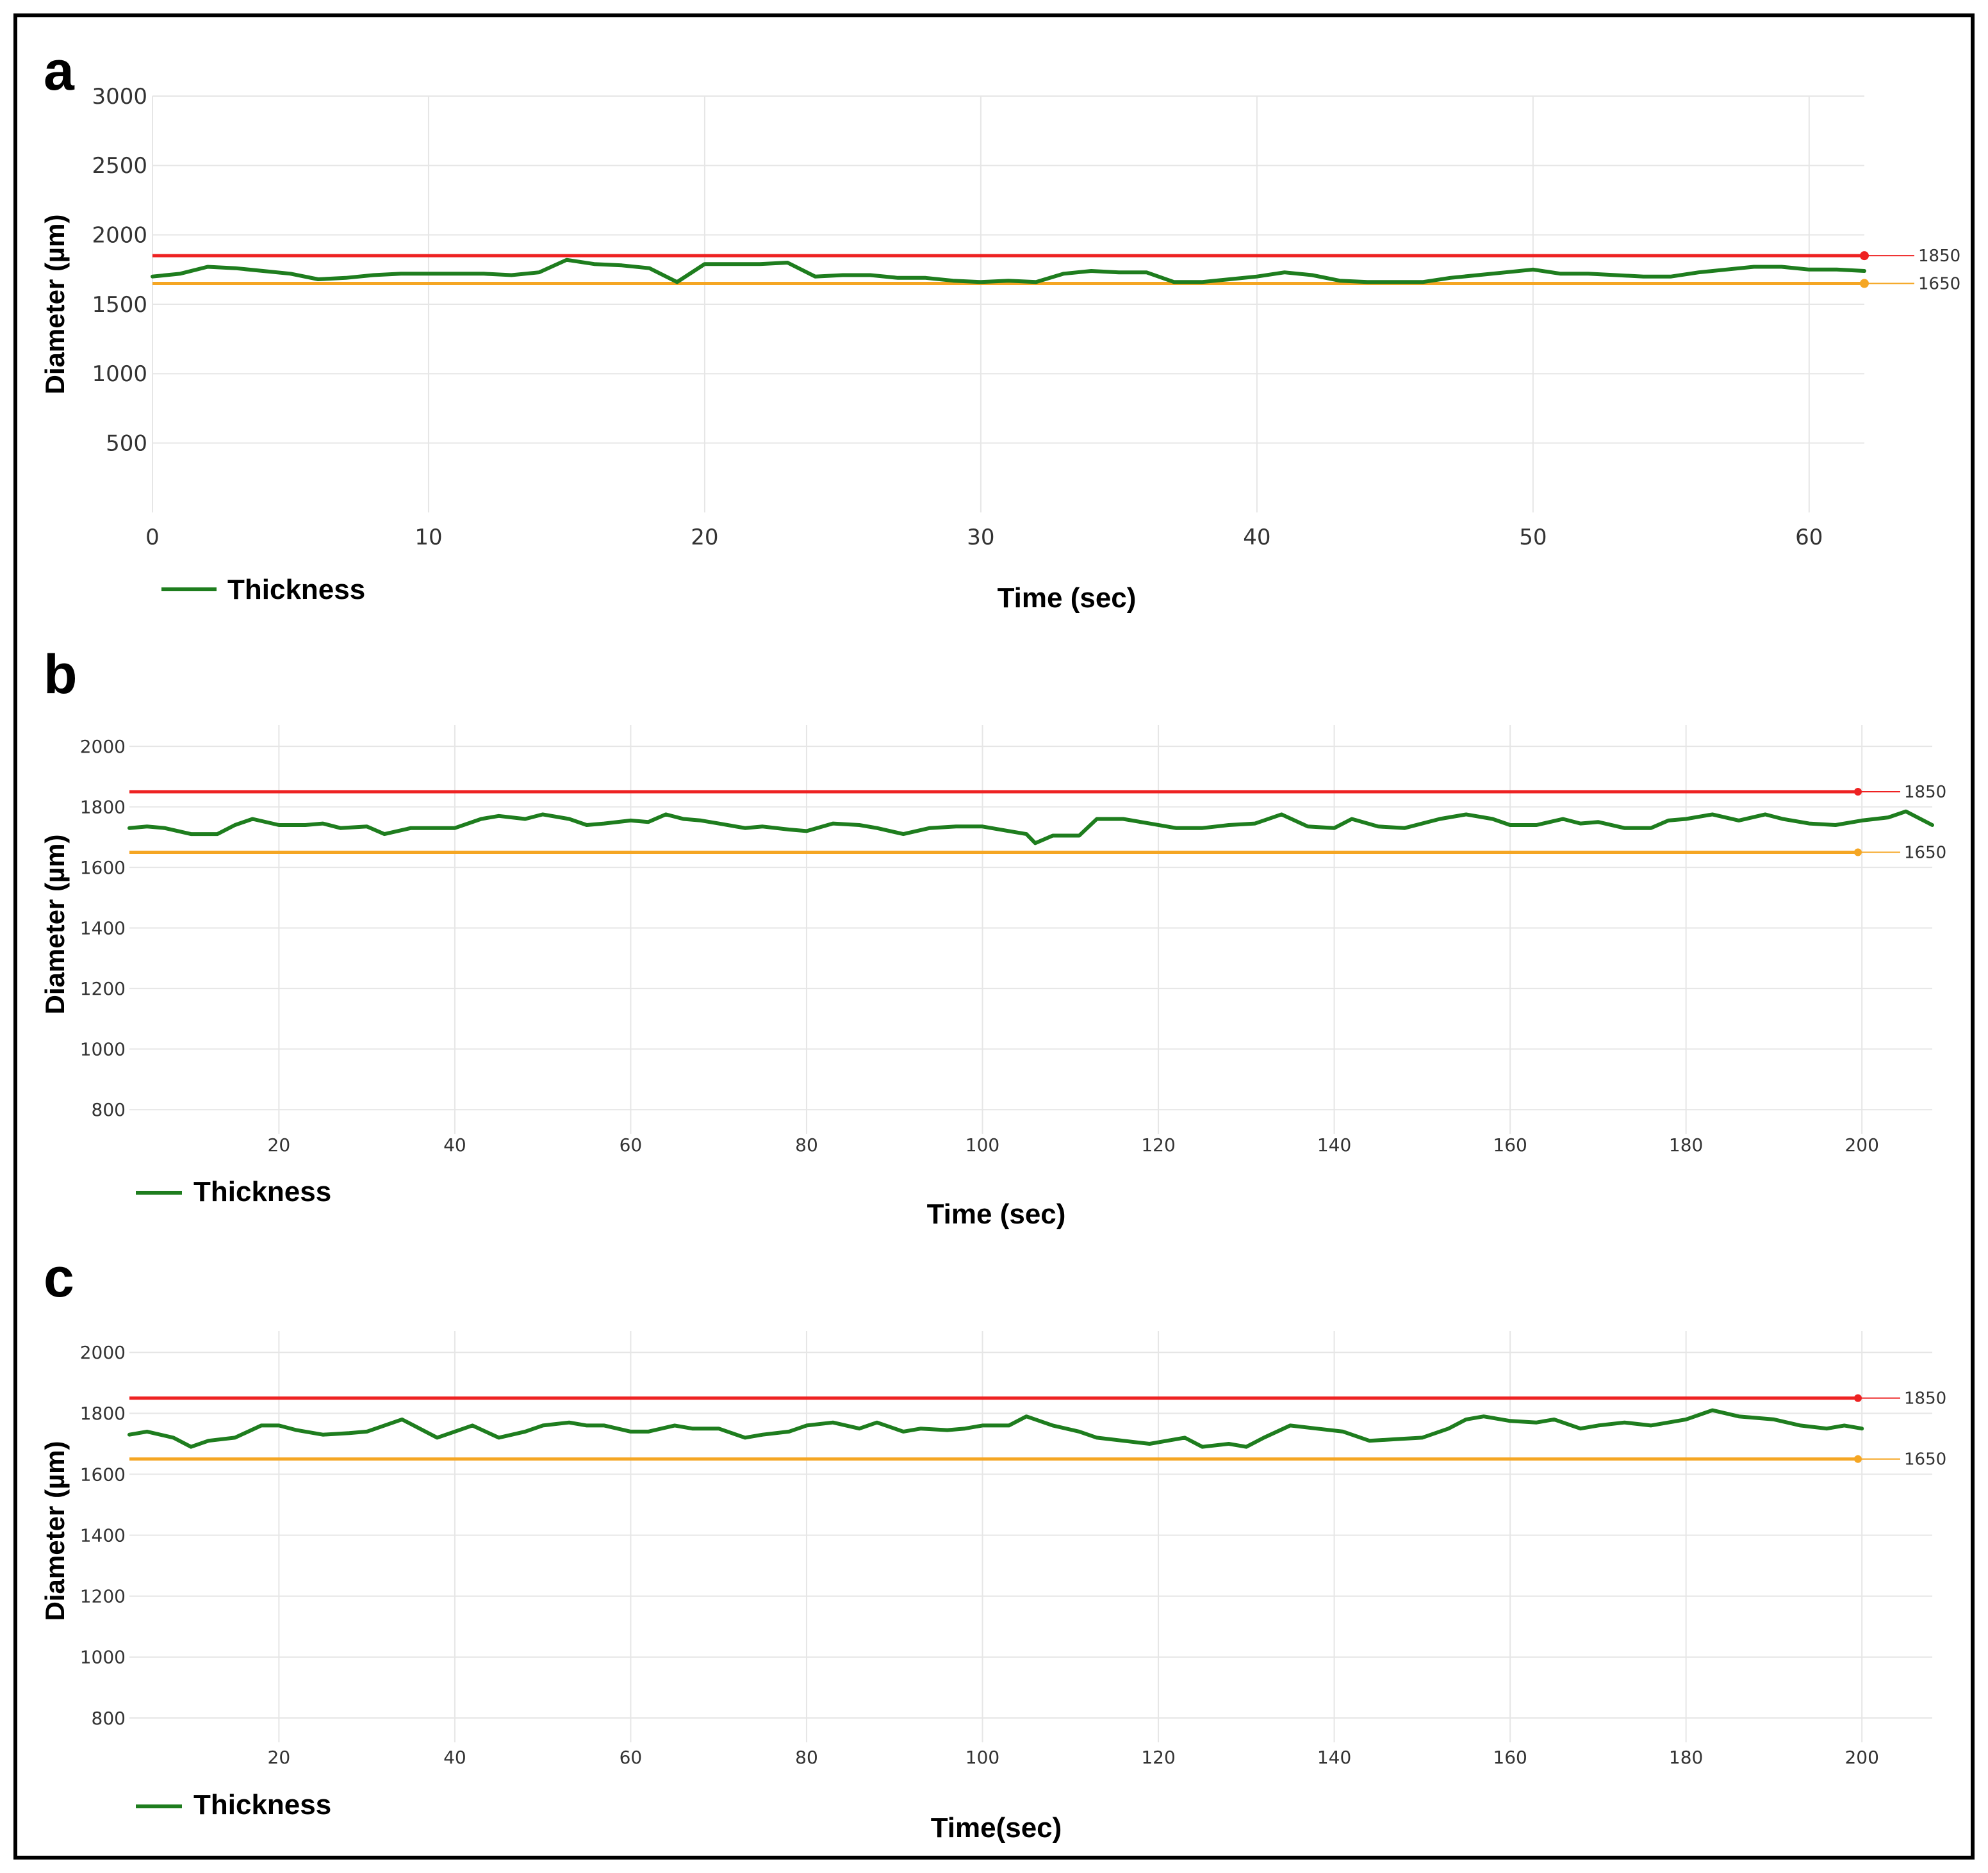  Describe the element at coordinates (126, 444) in the screenshot. I see `y-tick-label: 500` at that location.